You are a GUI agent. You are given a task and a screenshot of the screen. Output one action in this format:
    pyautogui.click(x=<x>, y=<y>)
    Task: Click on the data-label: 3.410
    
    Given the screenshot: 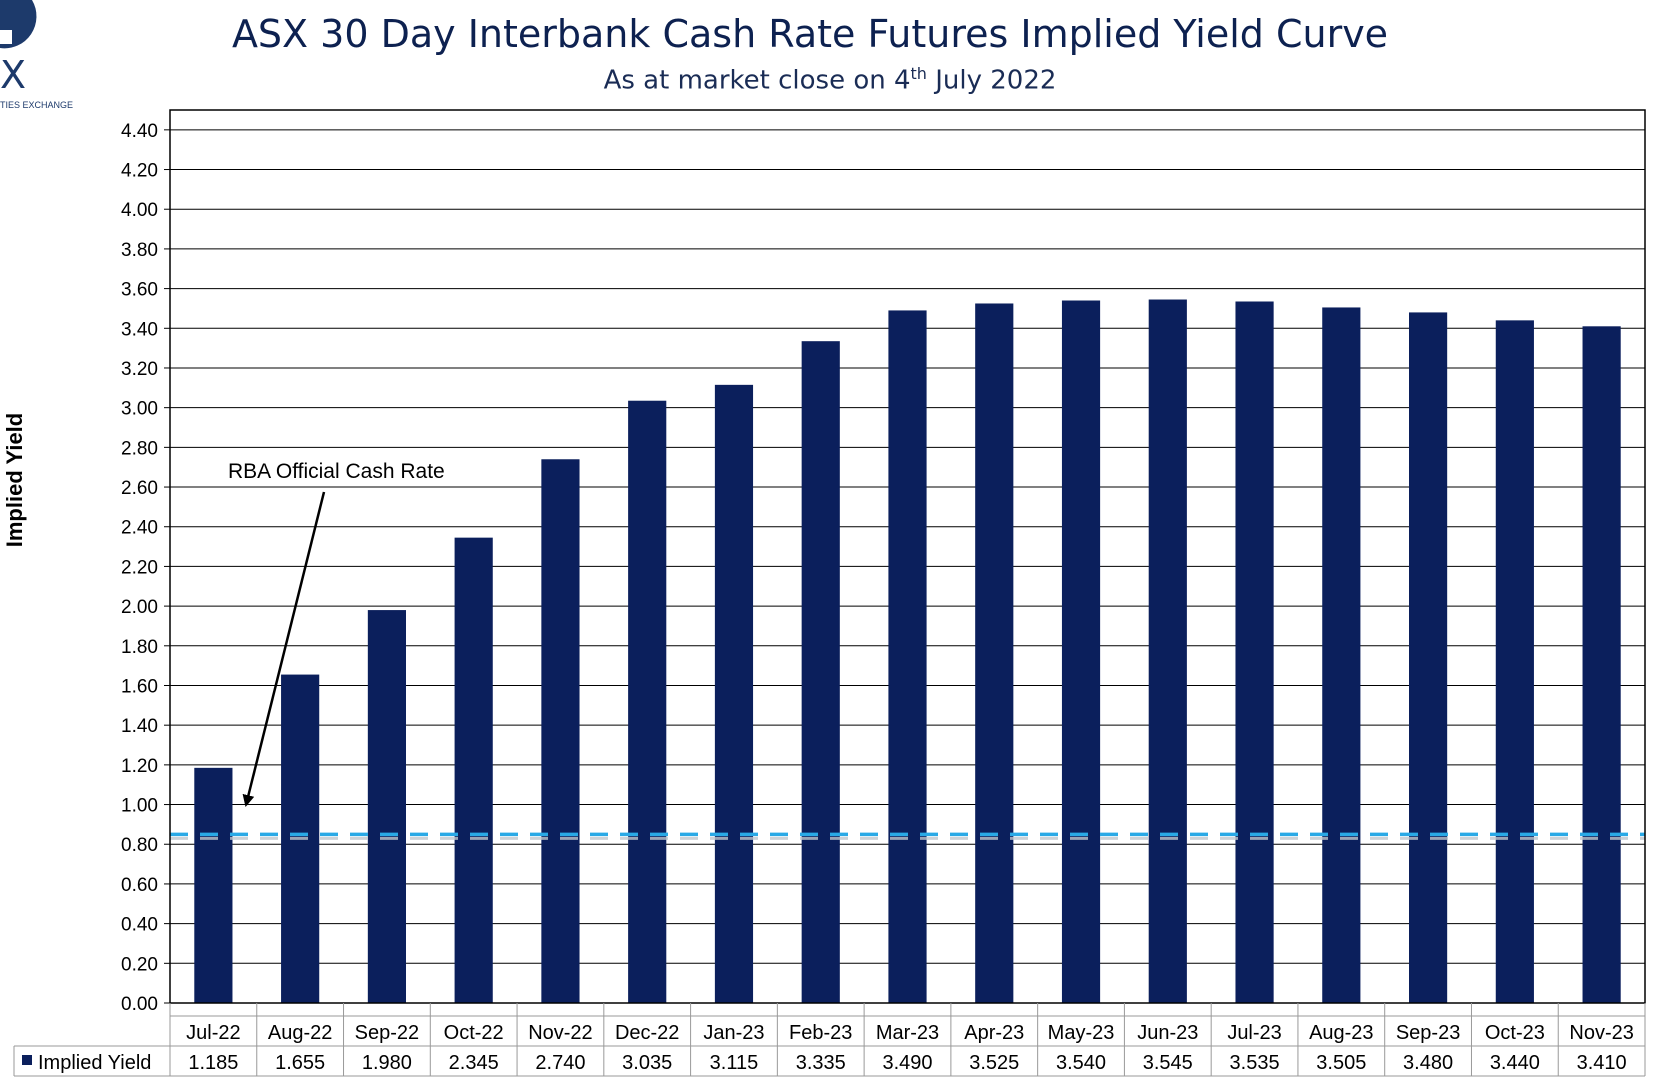 What is the action you would take?
    pyautogui.click(x=1602, y=1063)
    